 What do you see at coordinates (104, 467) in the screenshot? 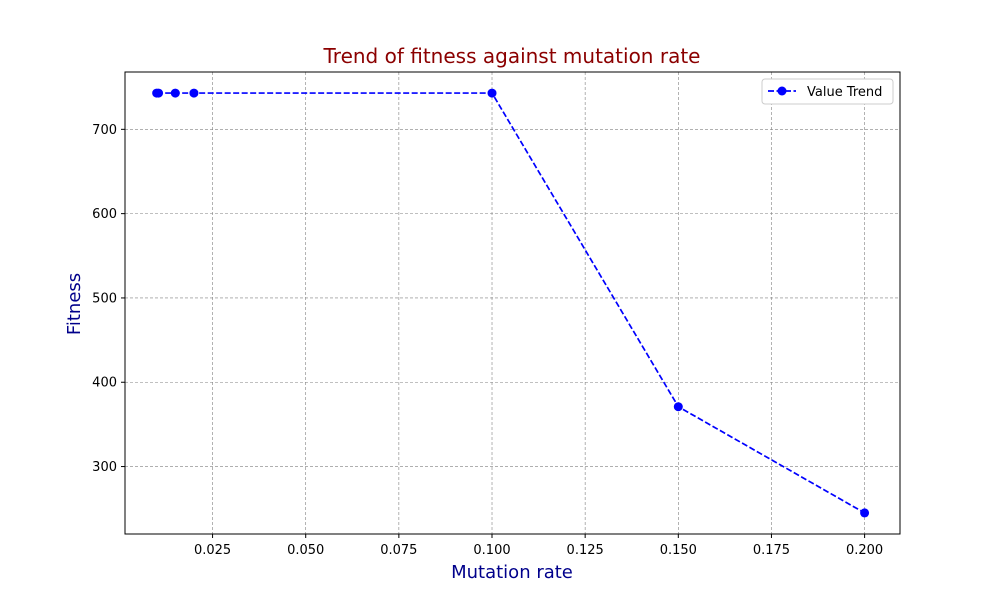
I see `y-tick-label: 300` at bounding box center [104, 467].